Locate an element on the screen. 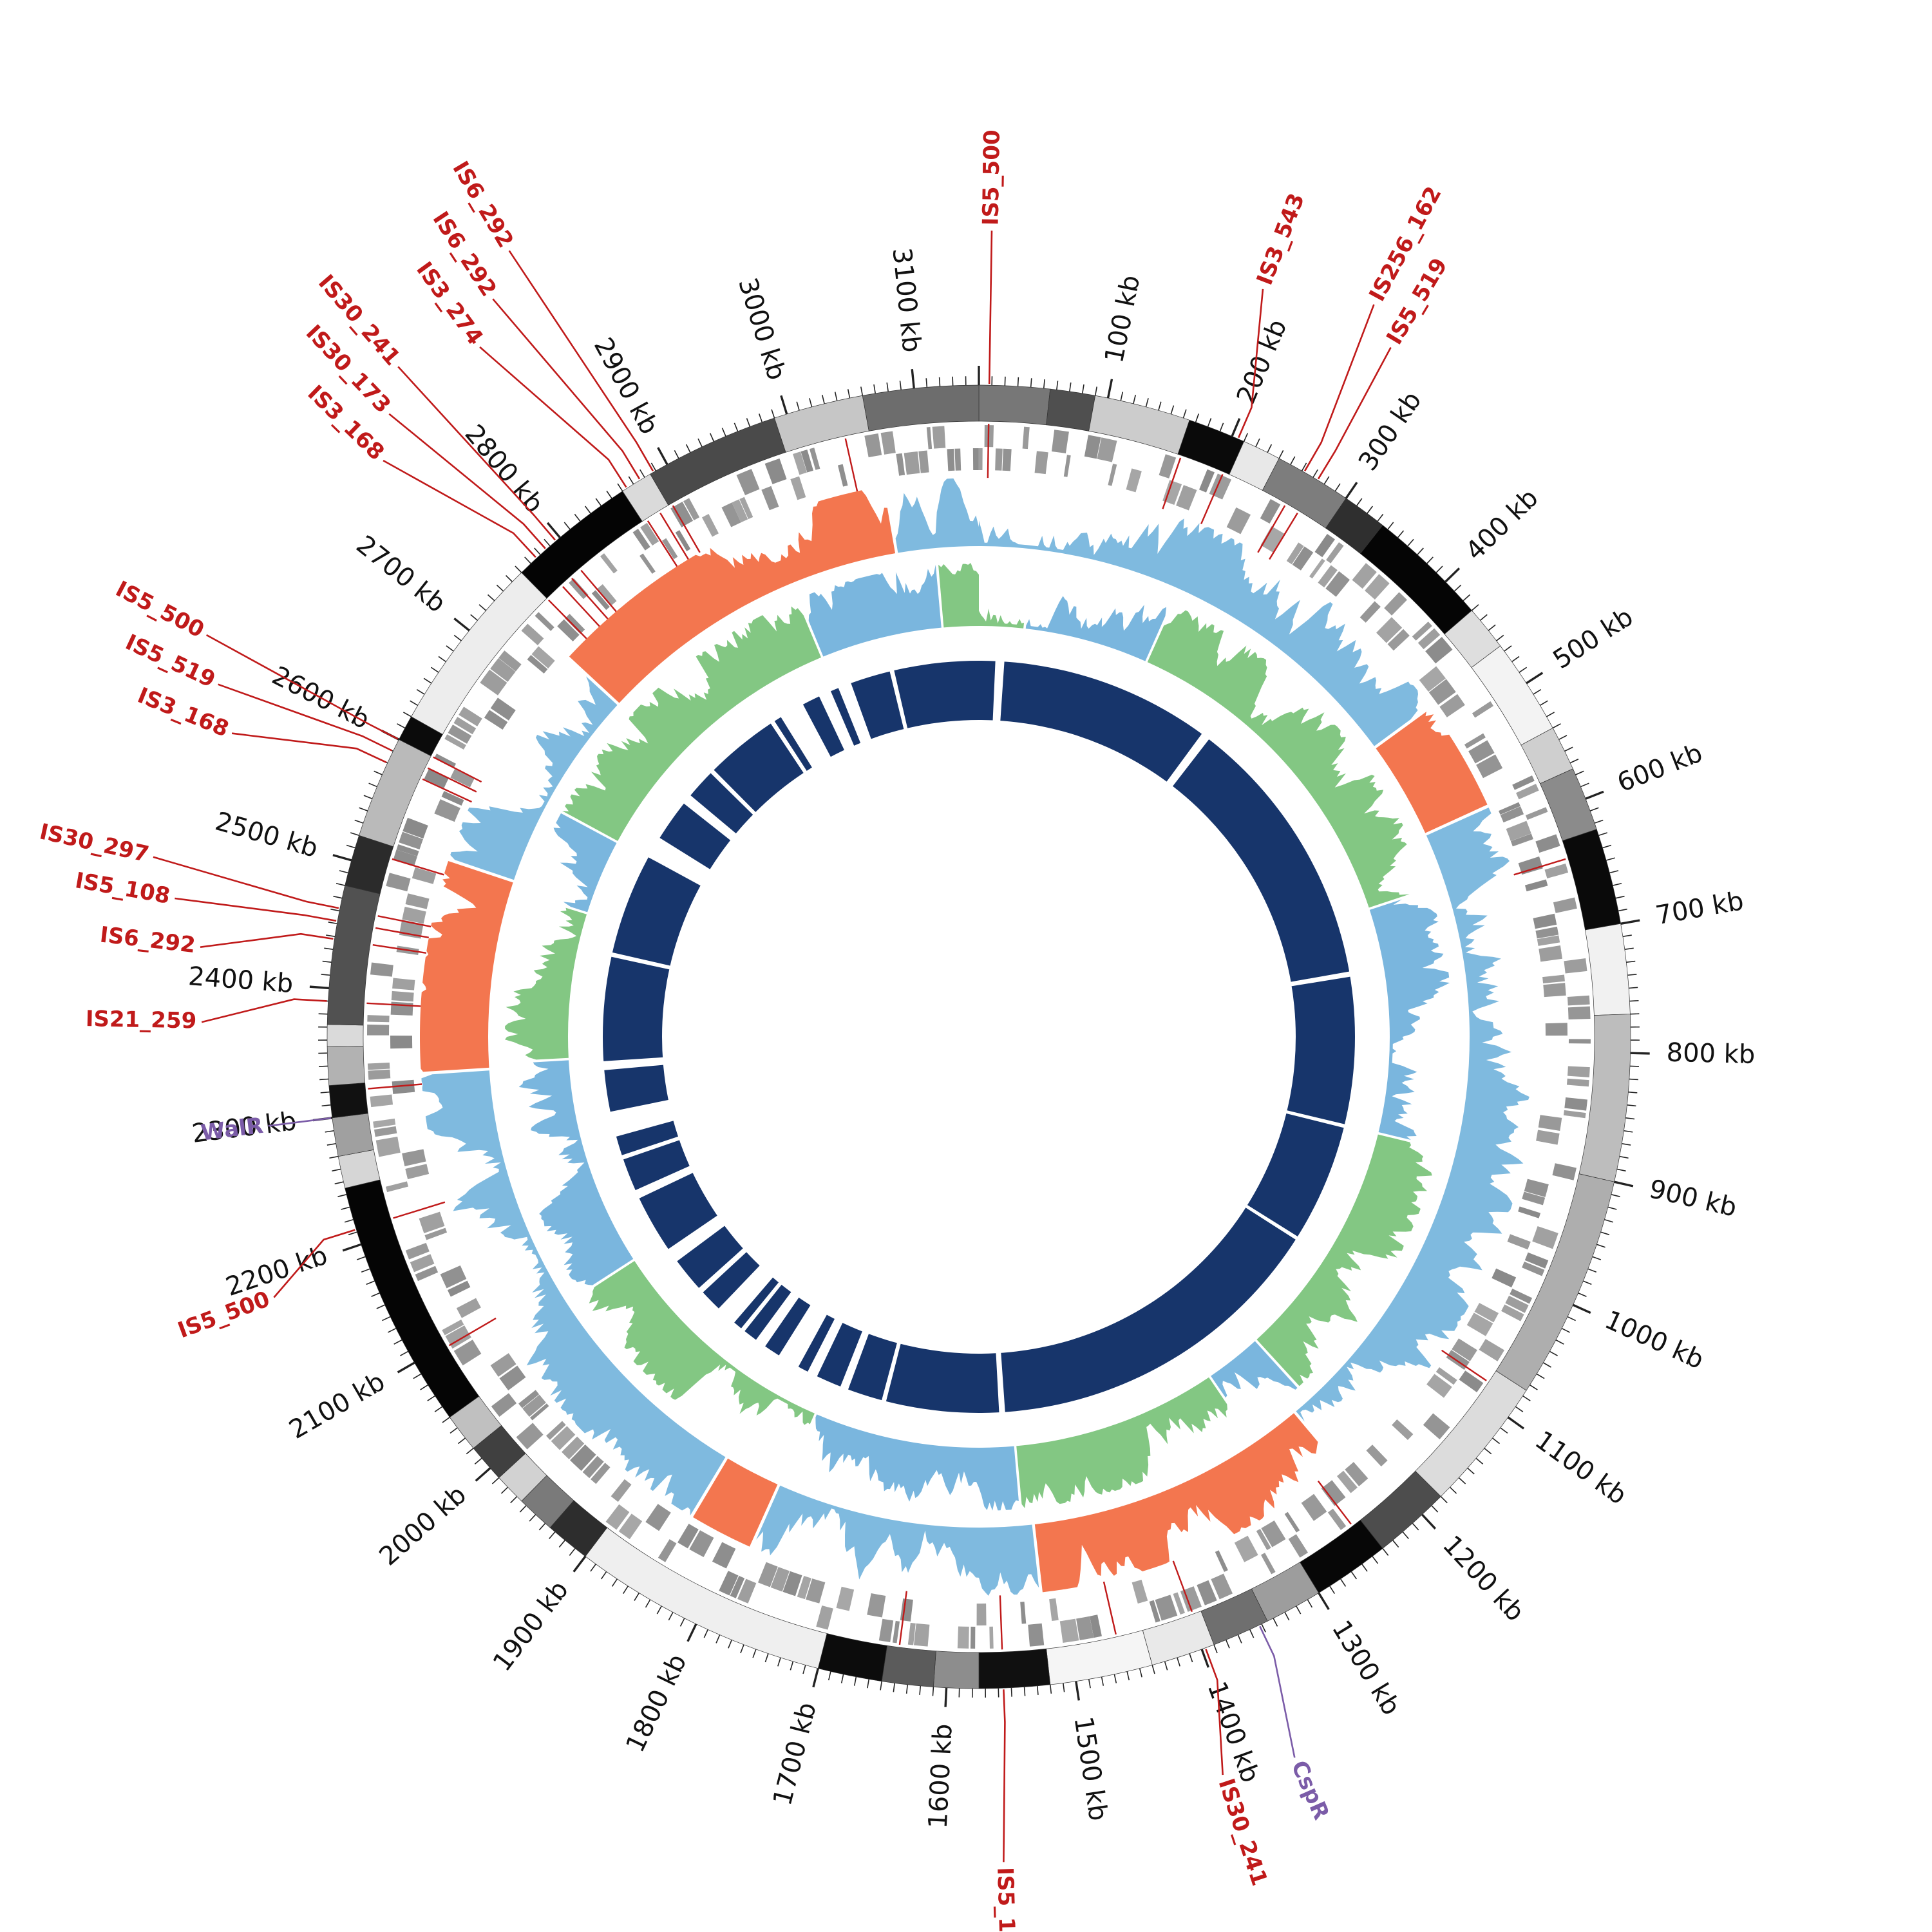  tick-label: 1600 kb is located at coordinates (941, 1776).